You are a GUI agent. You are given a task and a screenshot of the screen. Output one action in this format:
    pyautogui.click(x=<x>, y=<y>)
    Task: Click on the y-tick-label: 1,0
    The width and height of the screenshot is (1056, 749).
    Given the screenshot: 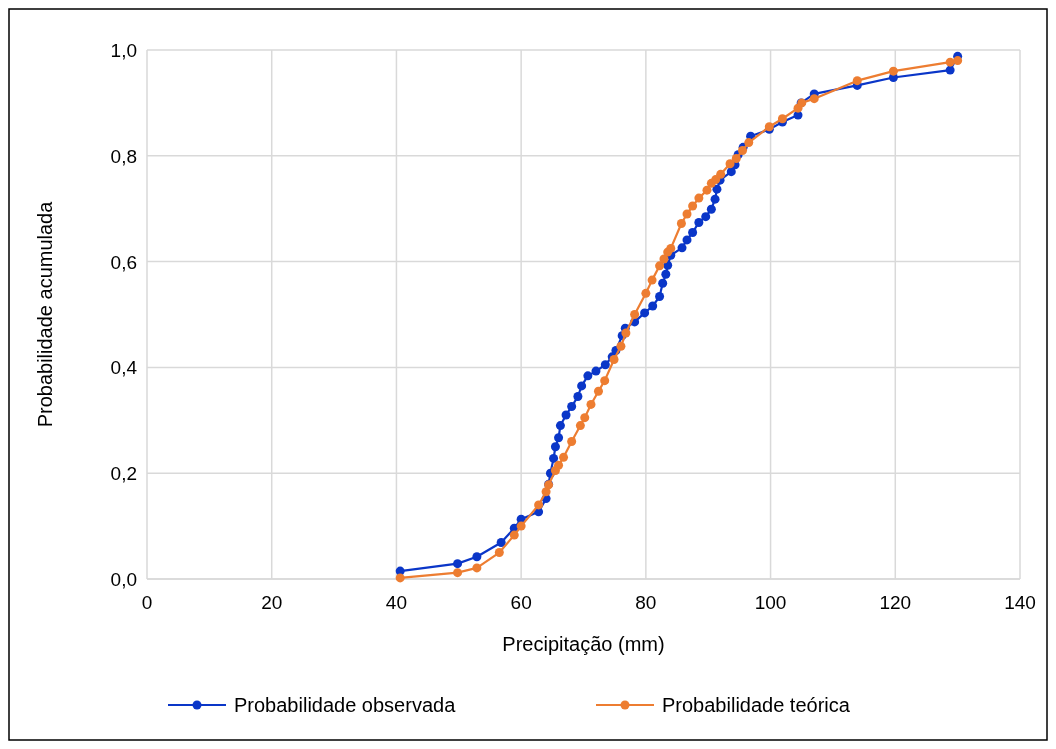 What is the action you would take?
    pyautogui.click(x=123, y=50)
    